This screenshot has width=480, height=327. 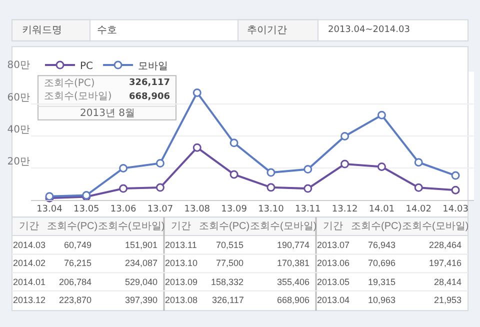 I want to click on legend-label: 모바일, so click(x=153, y=66).